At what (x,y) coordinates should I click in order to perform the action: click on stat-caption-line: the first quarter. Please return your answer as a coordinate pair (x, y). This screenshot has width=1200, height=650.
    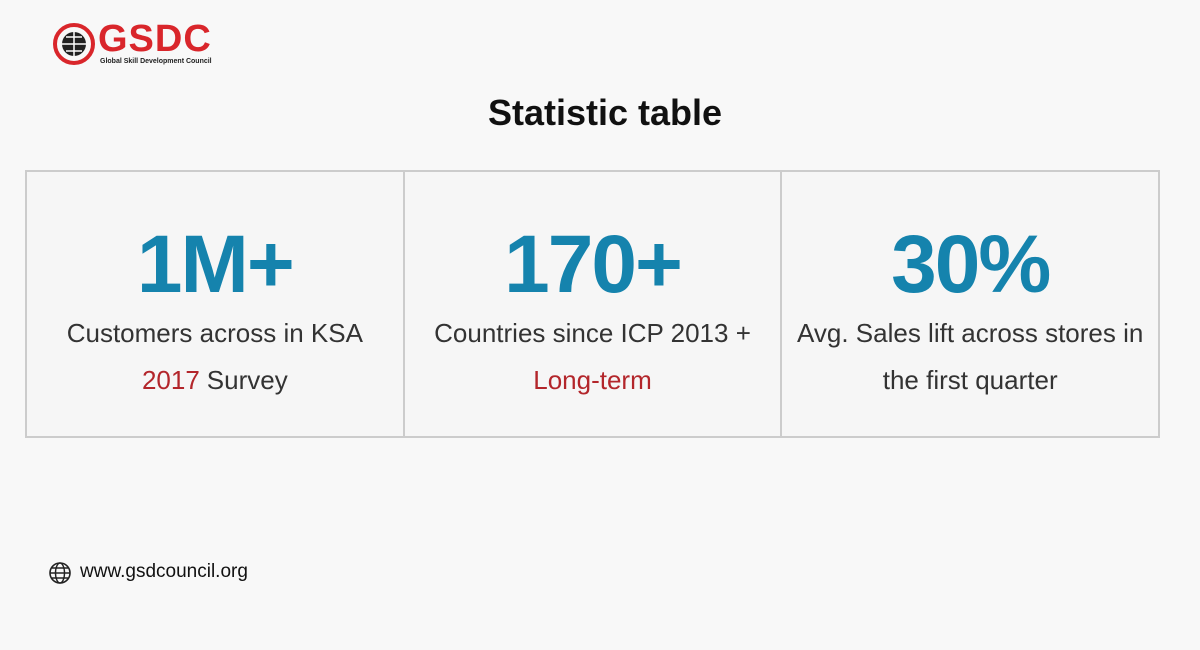
    Looking at the image, I should click on (970, 380).